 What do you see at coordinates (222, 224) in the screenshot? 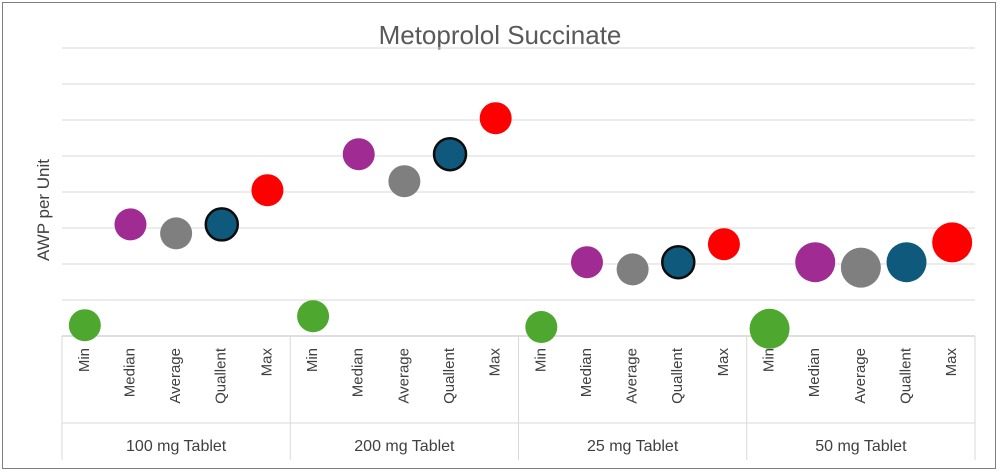
I see `data-point-100-mg-tablet-quallent` at bounding box center [222, 224].